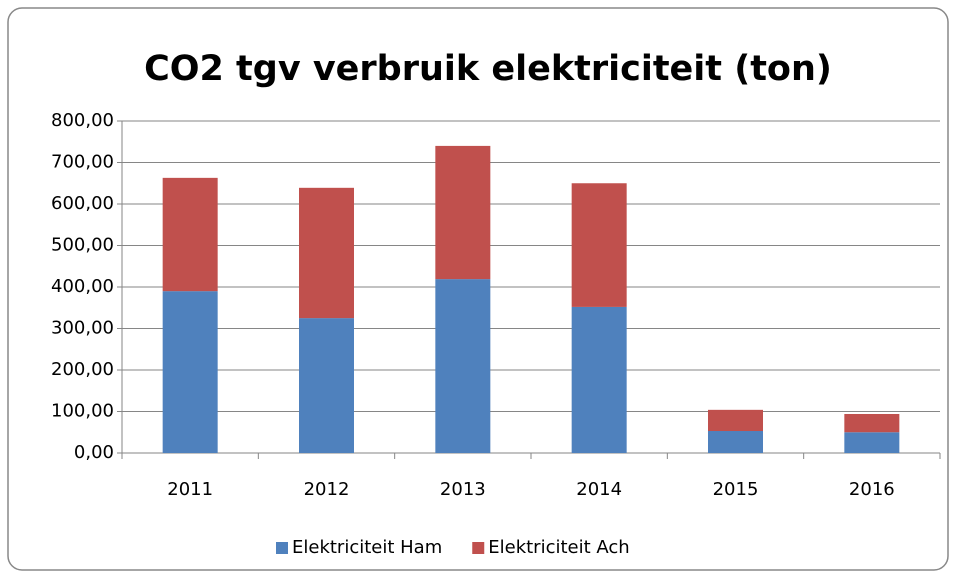 Image resolution: width=956 pixels, height=578 pixels. I want to click on x-tick-label: 2012, so click(327, 489).